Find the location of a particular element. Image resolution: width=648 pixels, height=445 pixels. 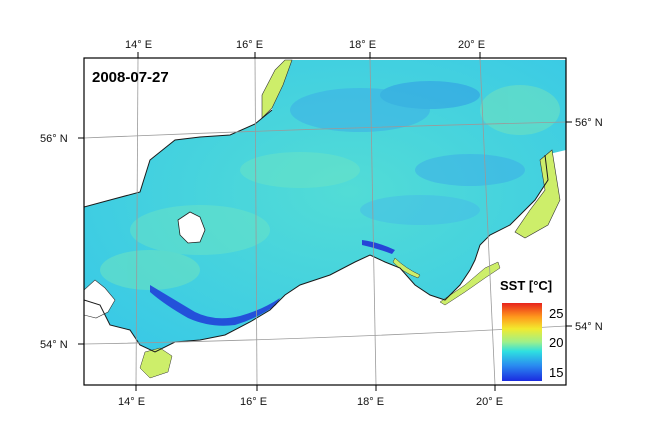

lon-label-top-16: 16° E is located at coordinates (249, 45).